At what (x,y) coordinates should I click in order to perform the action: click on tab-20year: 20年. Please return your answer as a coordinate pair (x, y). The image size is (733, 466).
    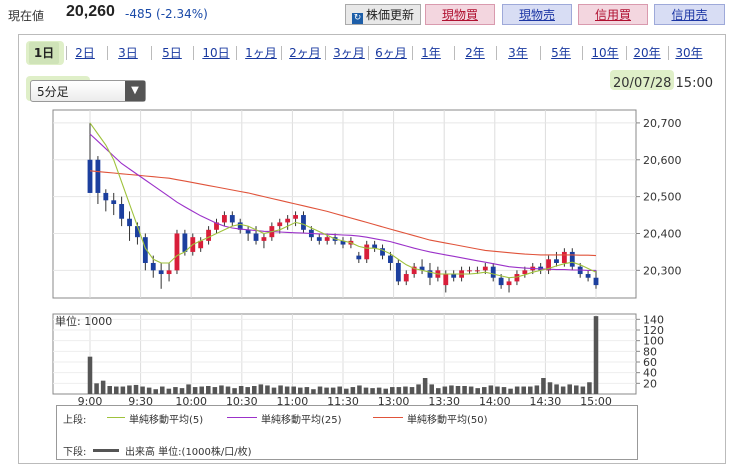
    Looking at the image, I should click on (647, 53).